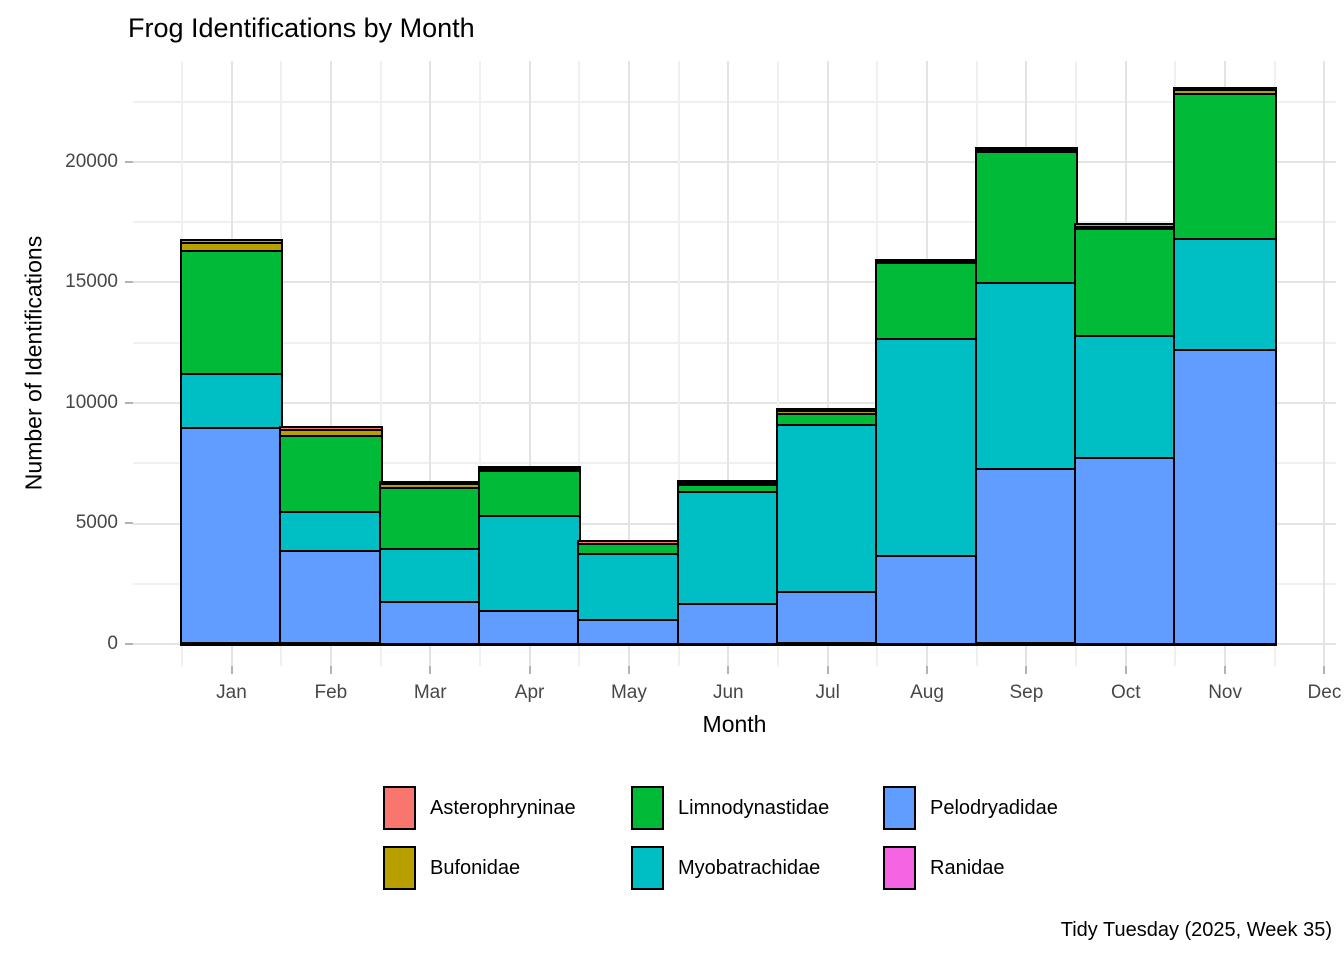 This screenshot has width=1344, height=960. What do you see at coordinates (970, 808) in the screenshot?
I see `legend-item-pelodryadidae: Pelodryadidae` at bounding box center [970, 808].